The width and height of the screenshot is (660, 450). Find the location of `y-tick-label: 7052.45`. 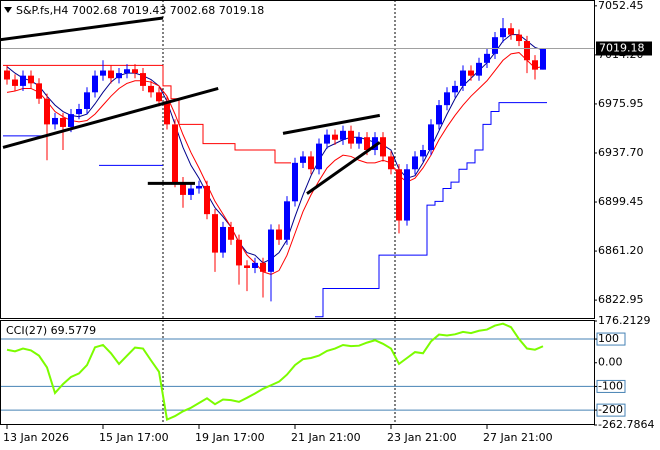

y-tick-label: 7052.45 is located at coordinates (621, 6).